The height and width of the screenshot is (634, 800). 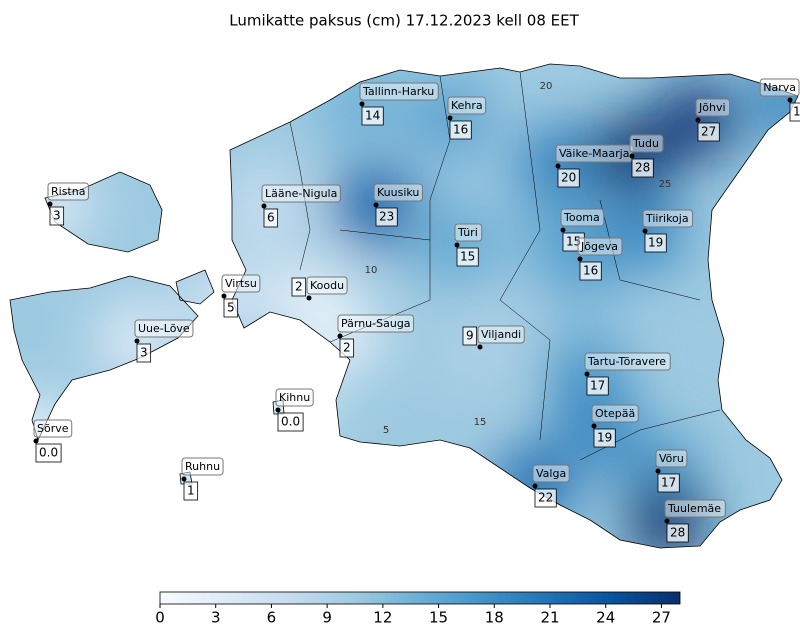 I want to click on station-value: 6, so click(x=271, y=218).